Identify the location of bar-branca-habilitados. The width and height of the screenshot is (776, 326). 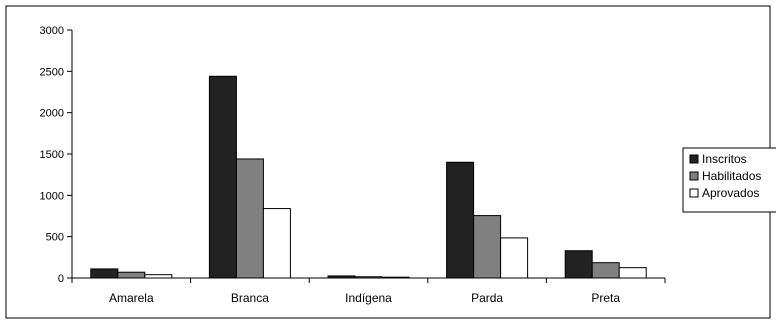
(249, 218).